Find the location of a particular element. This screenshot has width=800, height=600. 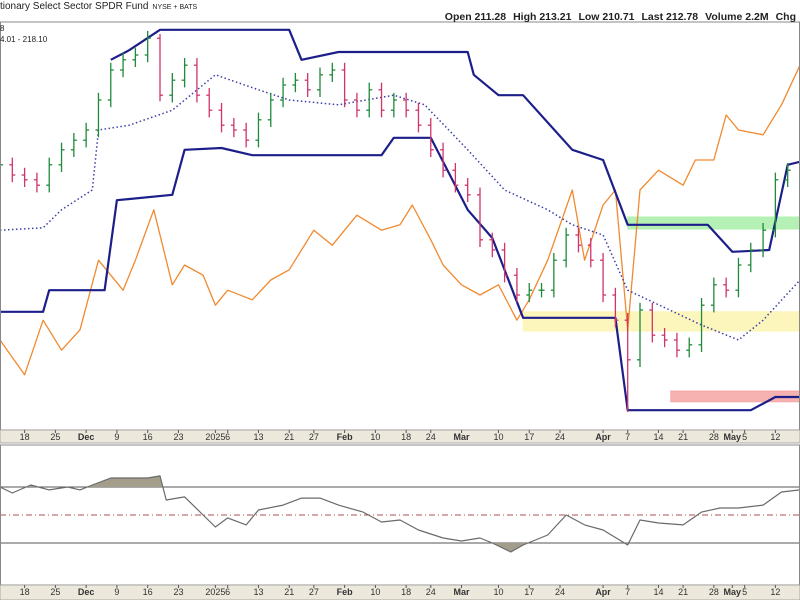

x-tick-label: 23 is located at coordinates (178, 437).